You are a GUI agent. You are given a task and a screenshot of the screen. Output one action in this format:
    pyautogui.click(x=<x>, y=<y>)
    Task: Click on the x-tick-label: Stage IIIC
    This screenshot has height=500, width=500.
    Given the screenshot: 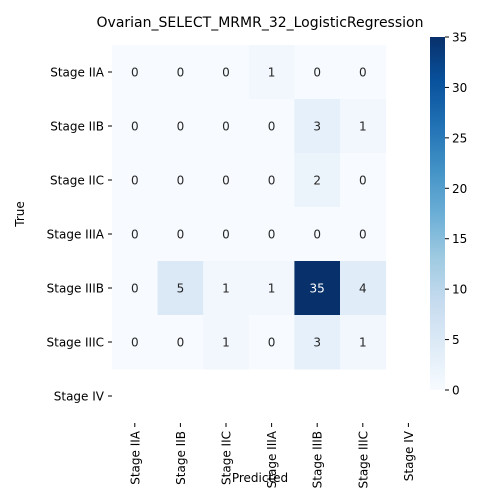 What is the action you would take?
    pyautogui.click(x=363, y=460)
    